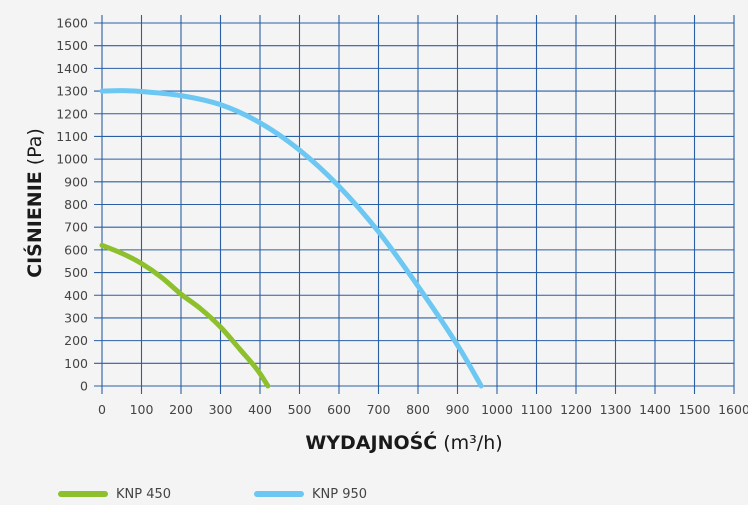 This screenshot has height=505, width=748. I want to click on y-tick-label: 700, so click(76, 227).